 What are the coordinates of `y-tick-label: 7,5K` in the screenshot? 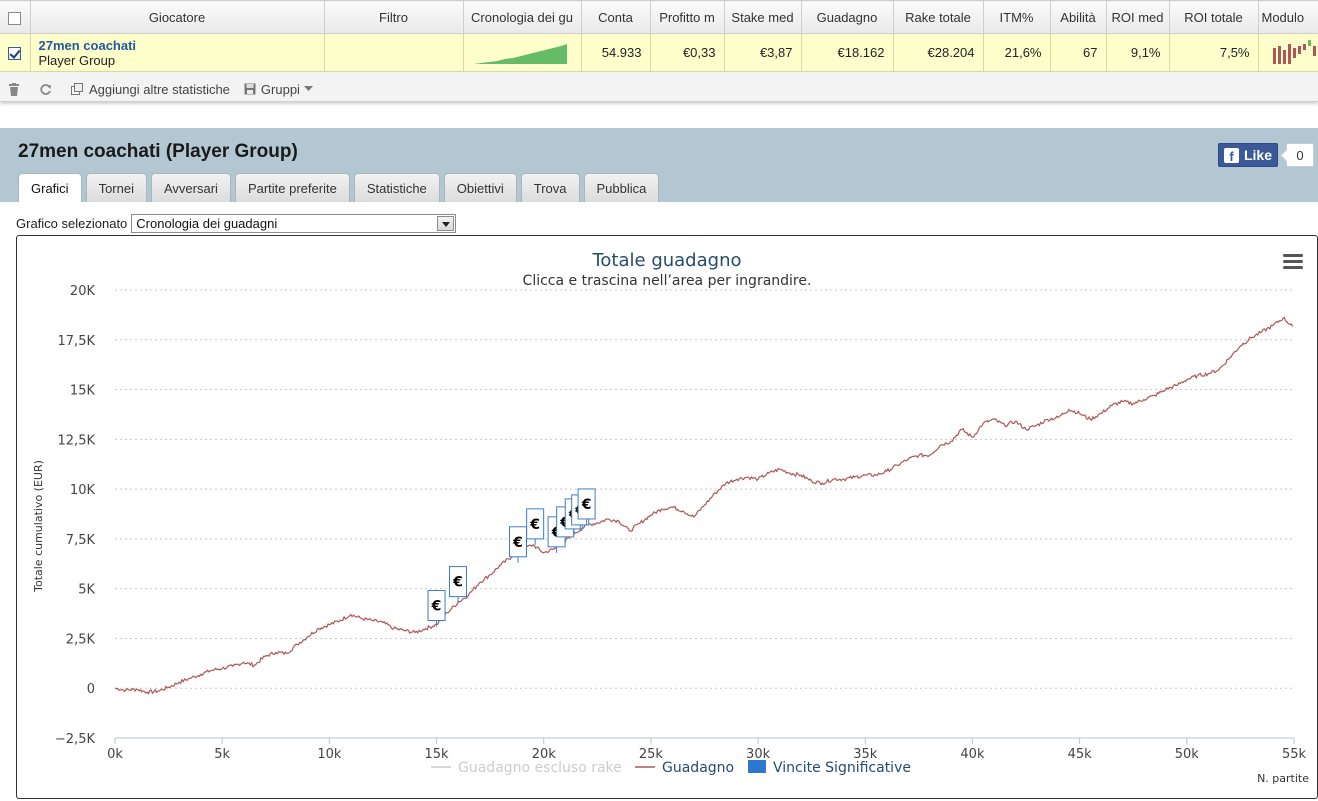 It's located at (81, 540).